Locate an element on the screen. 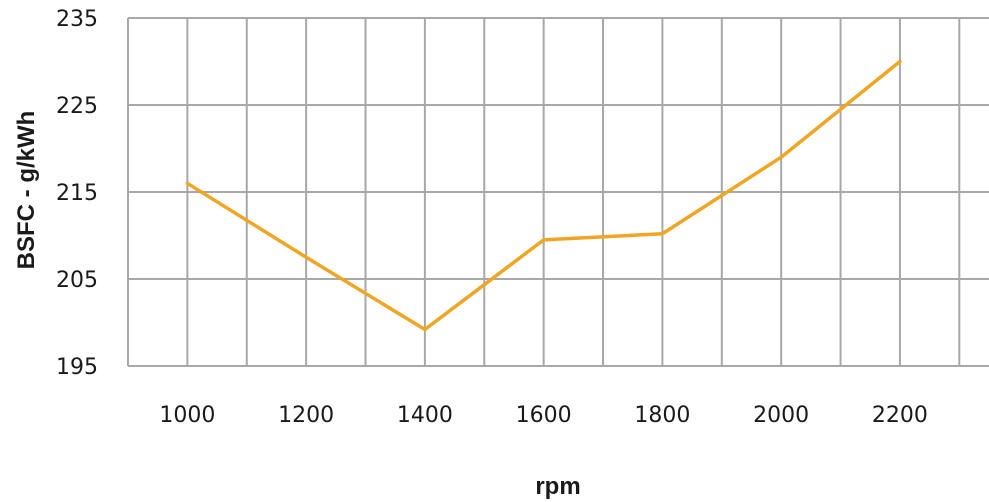 Image resolution: width=989 pixels, height=502 pixels. y-tick-label: 225 is located at coordinates (77, 106).